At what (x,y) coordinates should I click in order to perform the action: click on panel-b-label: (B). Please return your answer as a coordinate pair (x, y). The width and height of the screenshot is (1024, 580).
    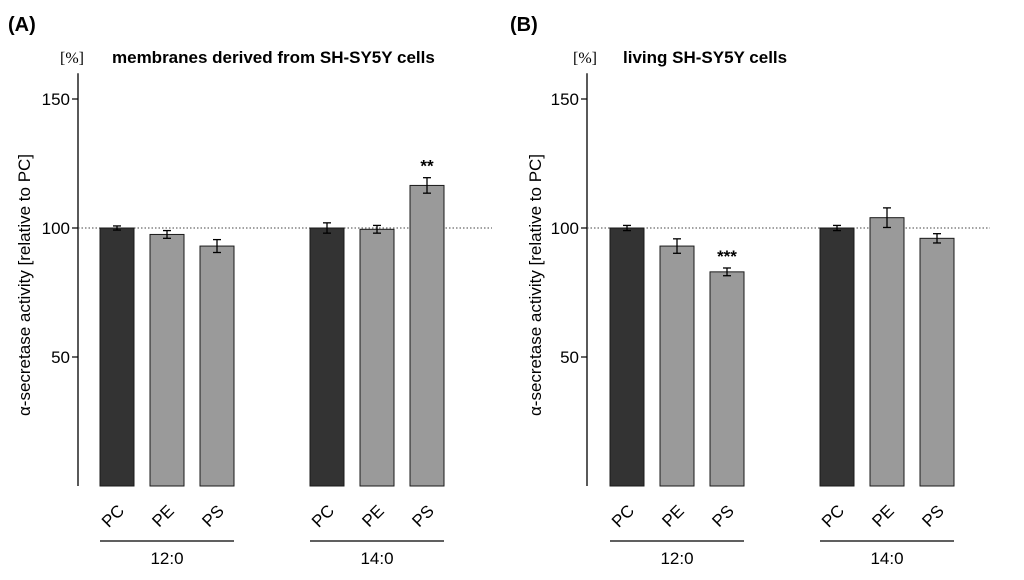
    Looking at the image, I should click on (524, 25).